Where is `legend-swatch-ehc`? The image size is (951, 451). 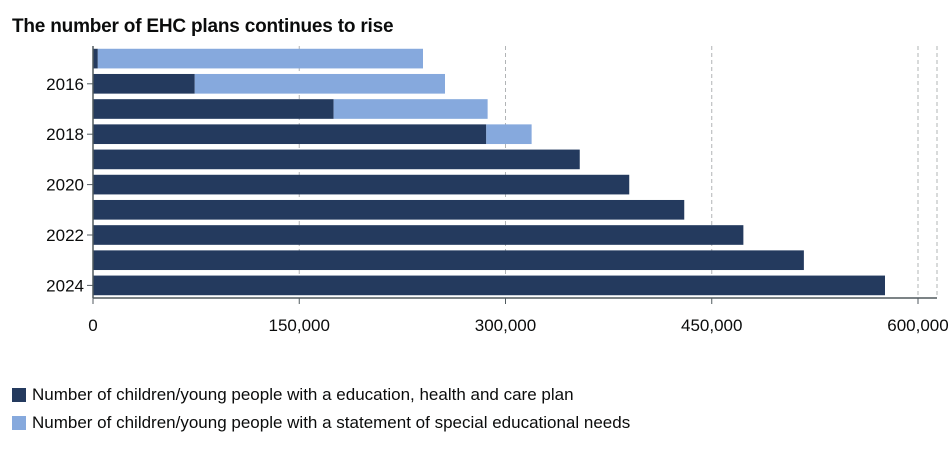 legend-swatch-ehc is located at coordinates (19, 395).